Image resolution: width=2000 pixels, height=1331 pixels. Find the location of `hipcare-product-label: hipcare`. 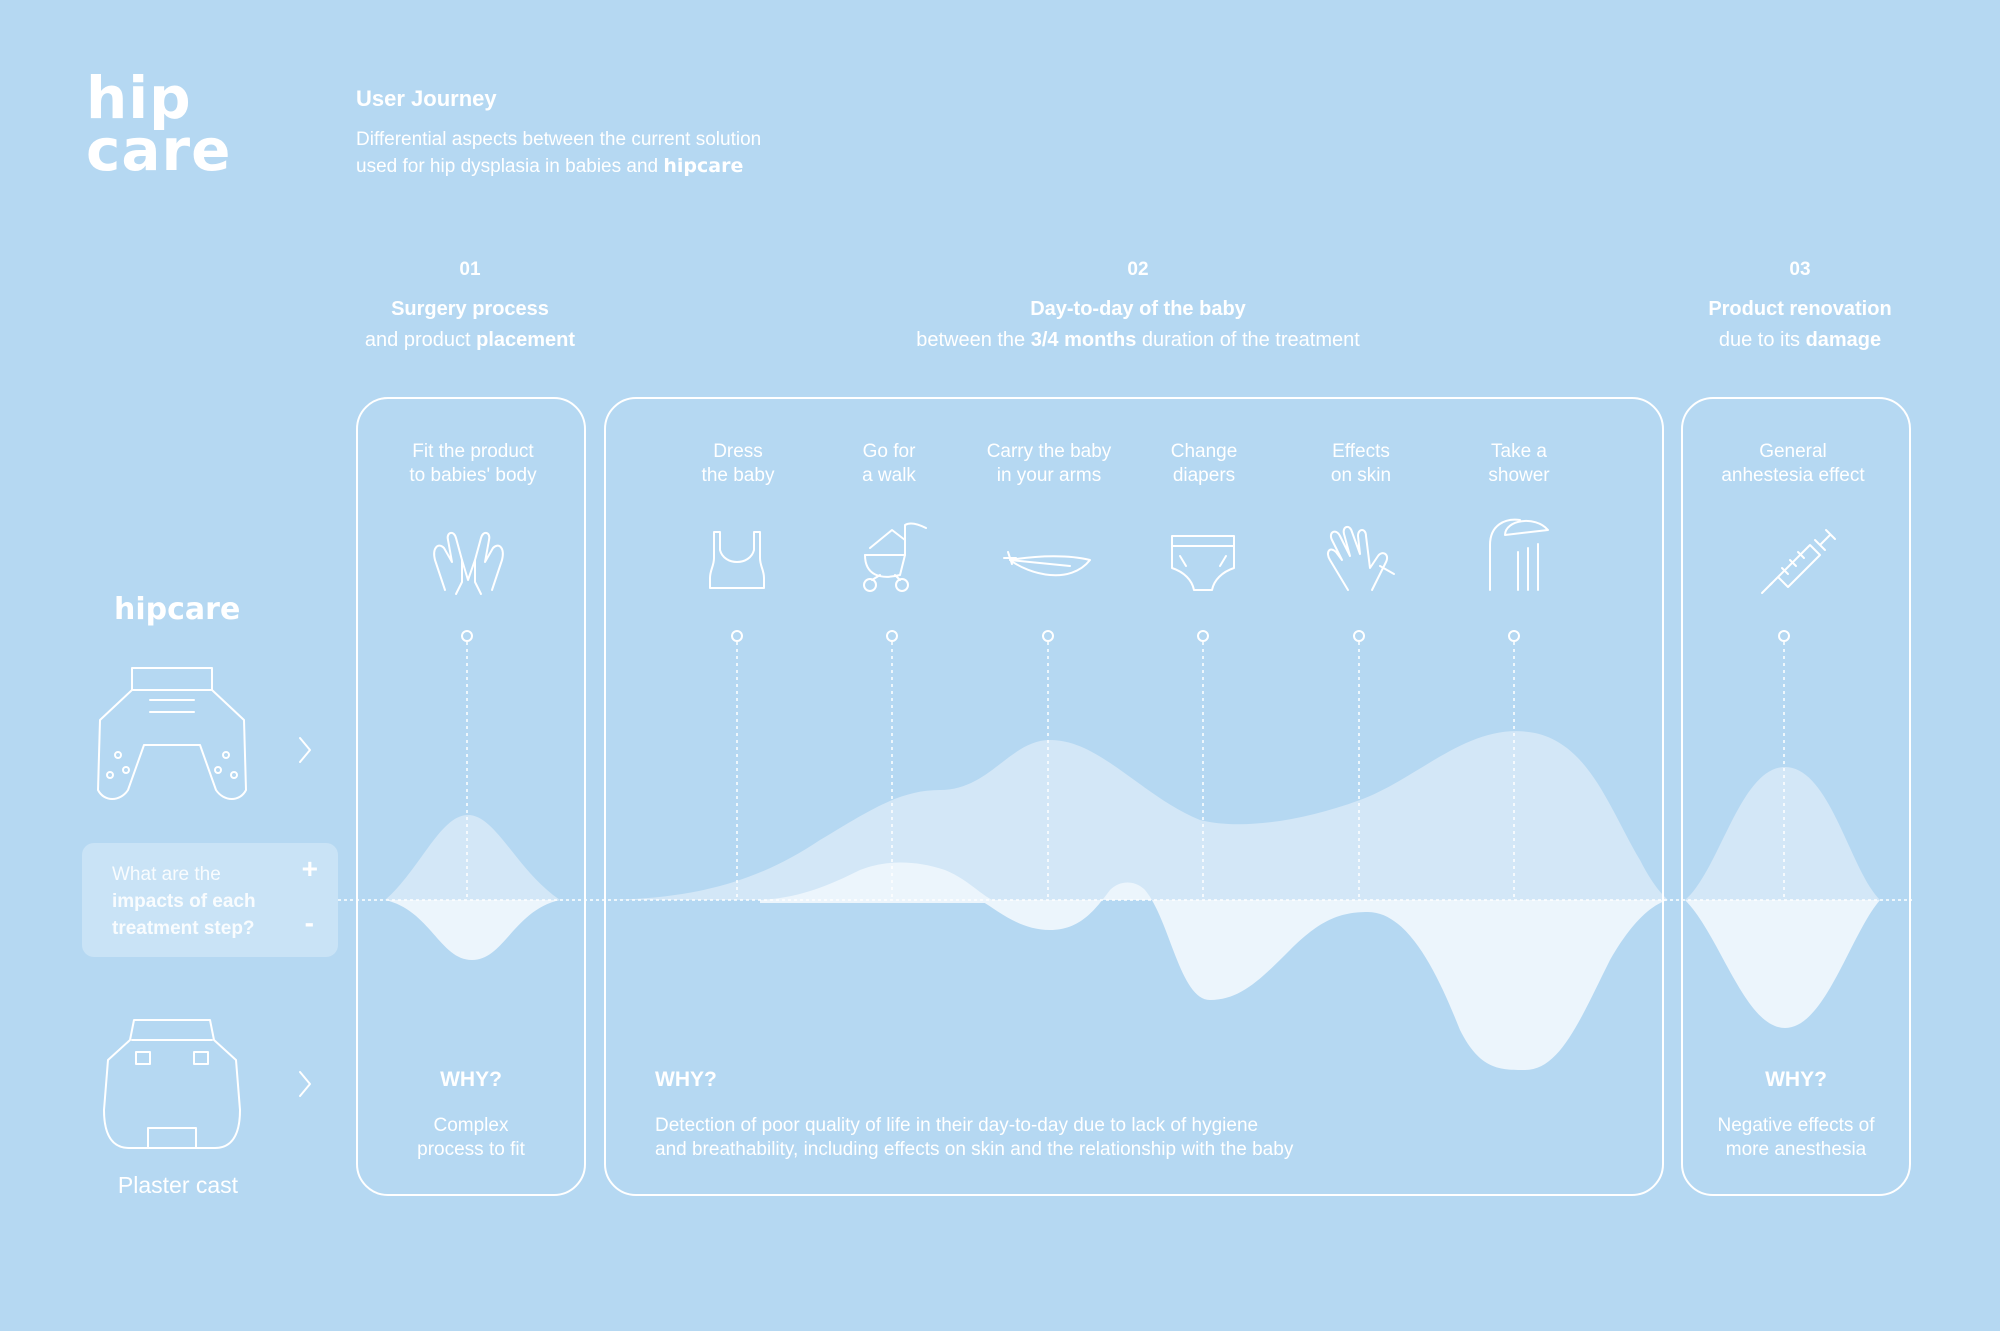

hipcare-product-label: hipcare is located at coordinates (177, 609).